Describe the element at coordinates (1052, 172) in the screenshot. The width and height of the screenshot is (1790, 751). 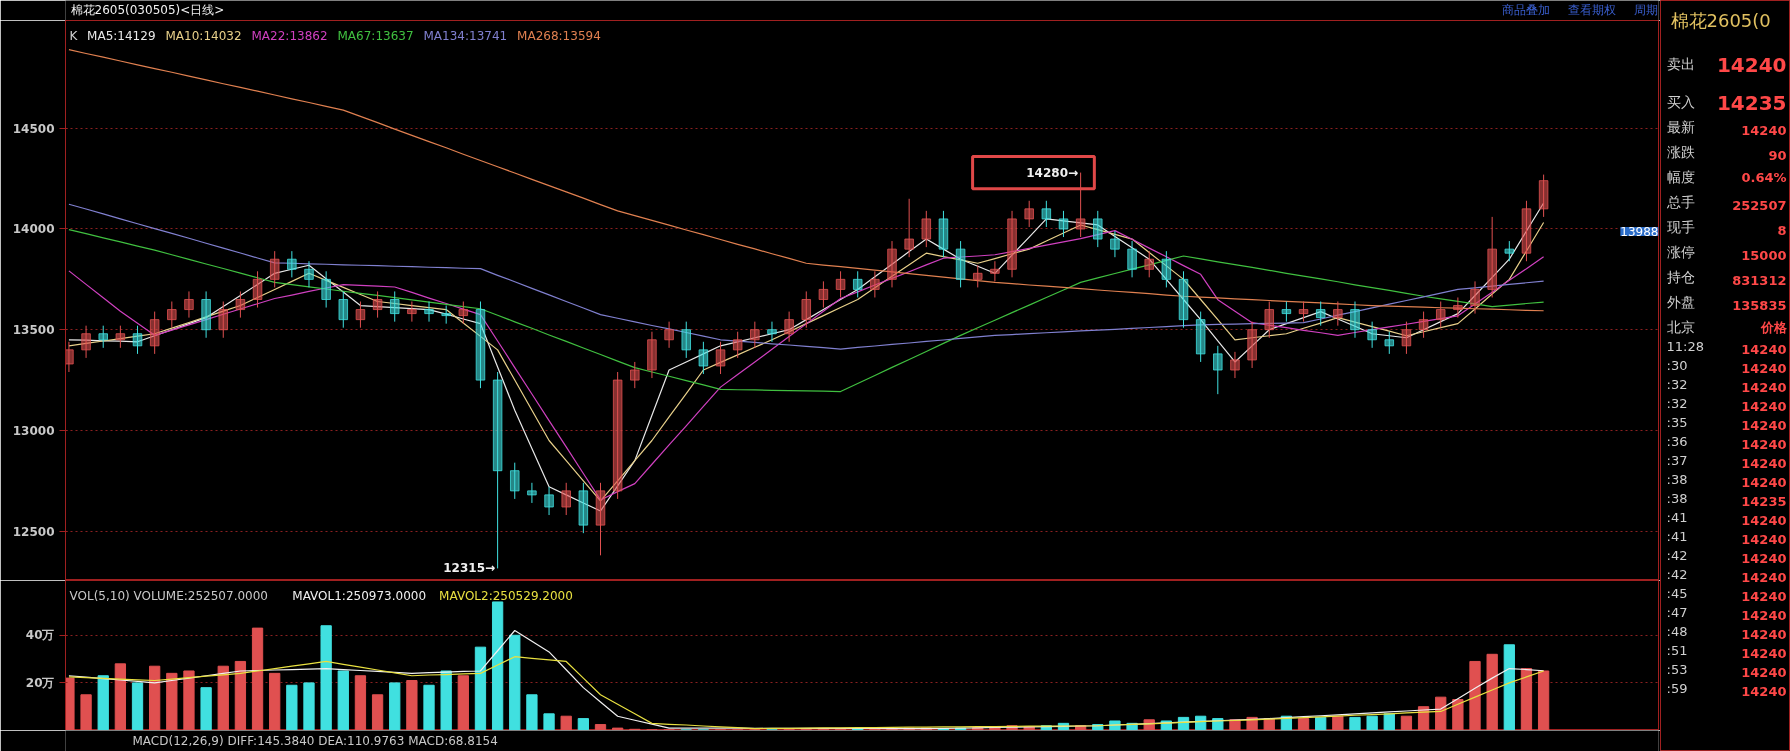
I see `annotation: 14280→` at that location.